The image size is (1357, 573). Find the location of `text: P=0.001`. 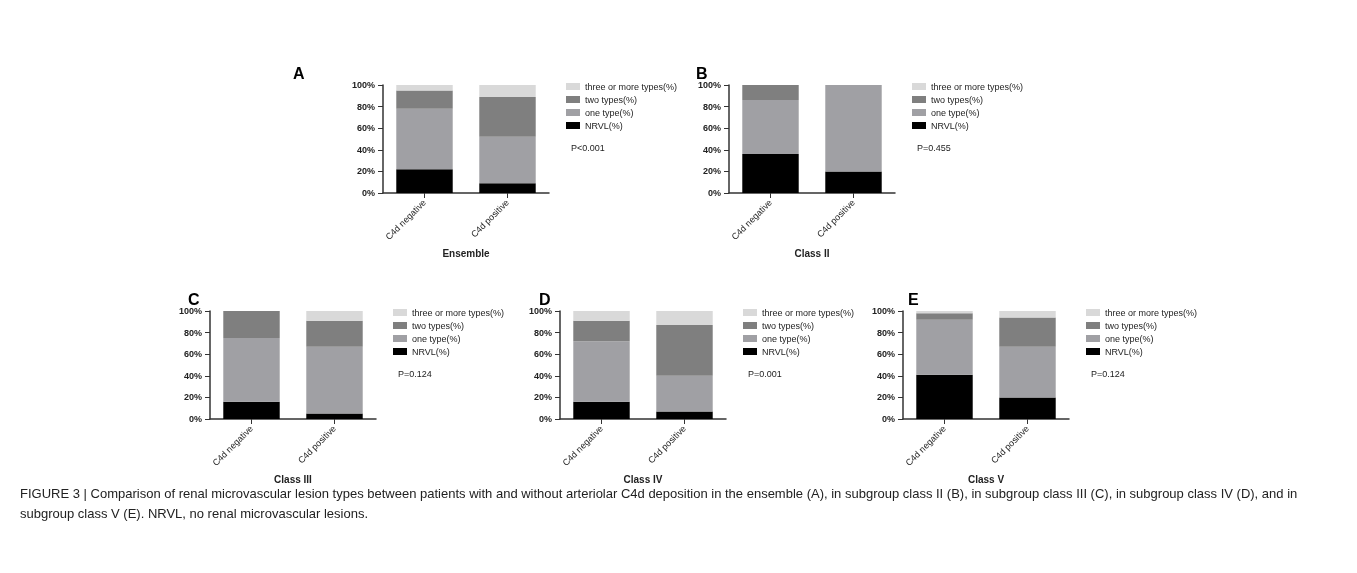

text: P=0.001 is located at coordinates (765, 373).